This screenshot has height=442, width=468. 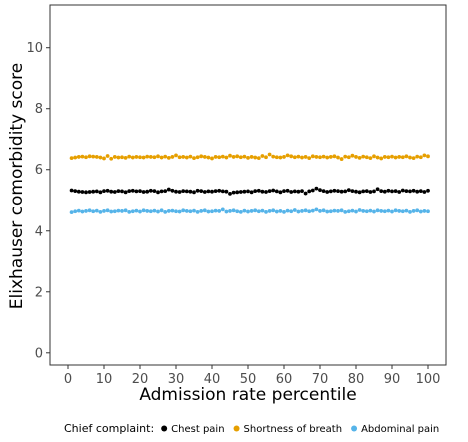 What do you see at coordinates (400, 429) in the screenshot?
I see `legend-label: Abdominal pain` at bounding box center [400, 429].